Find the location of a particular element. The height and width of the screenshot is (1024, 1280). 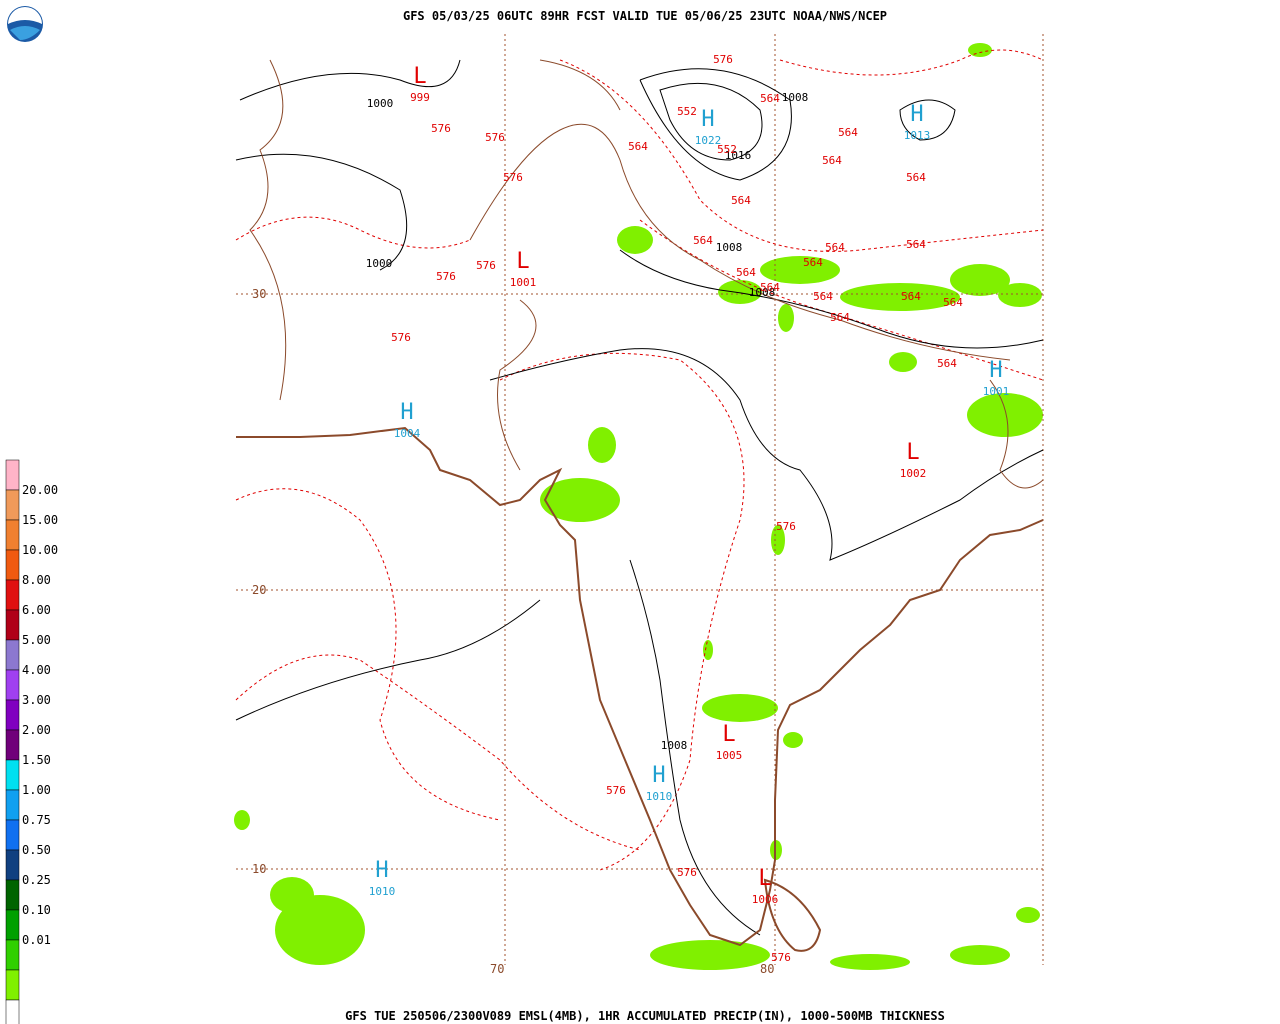

legend-label: 15.00 is located at coordinates (40, 520).